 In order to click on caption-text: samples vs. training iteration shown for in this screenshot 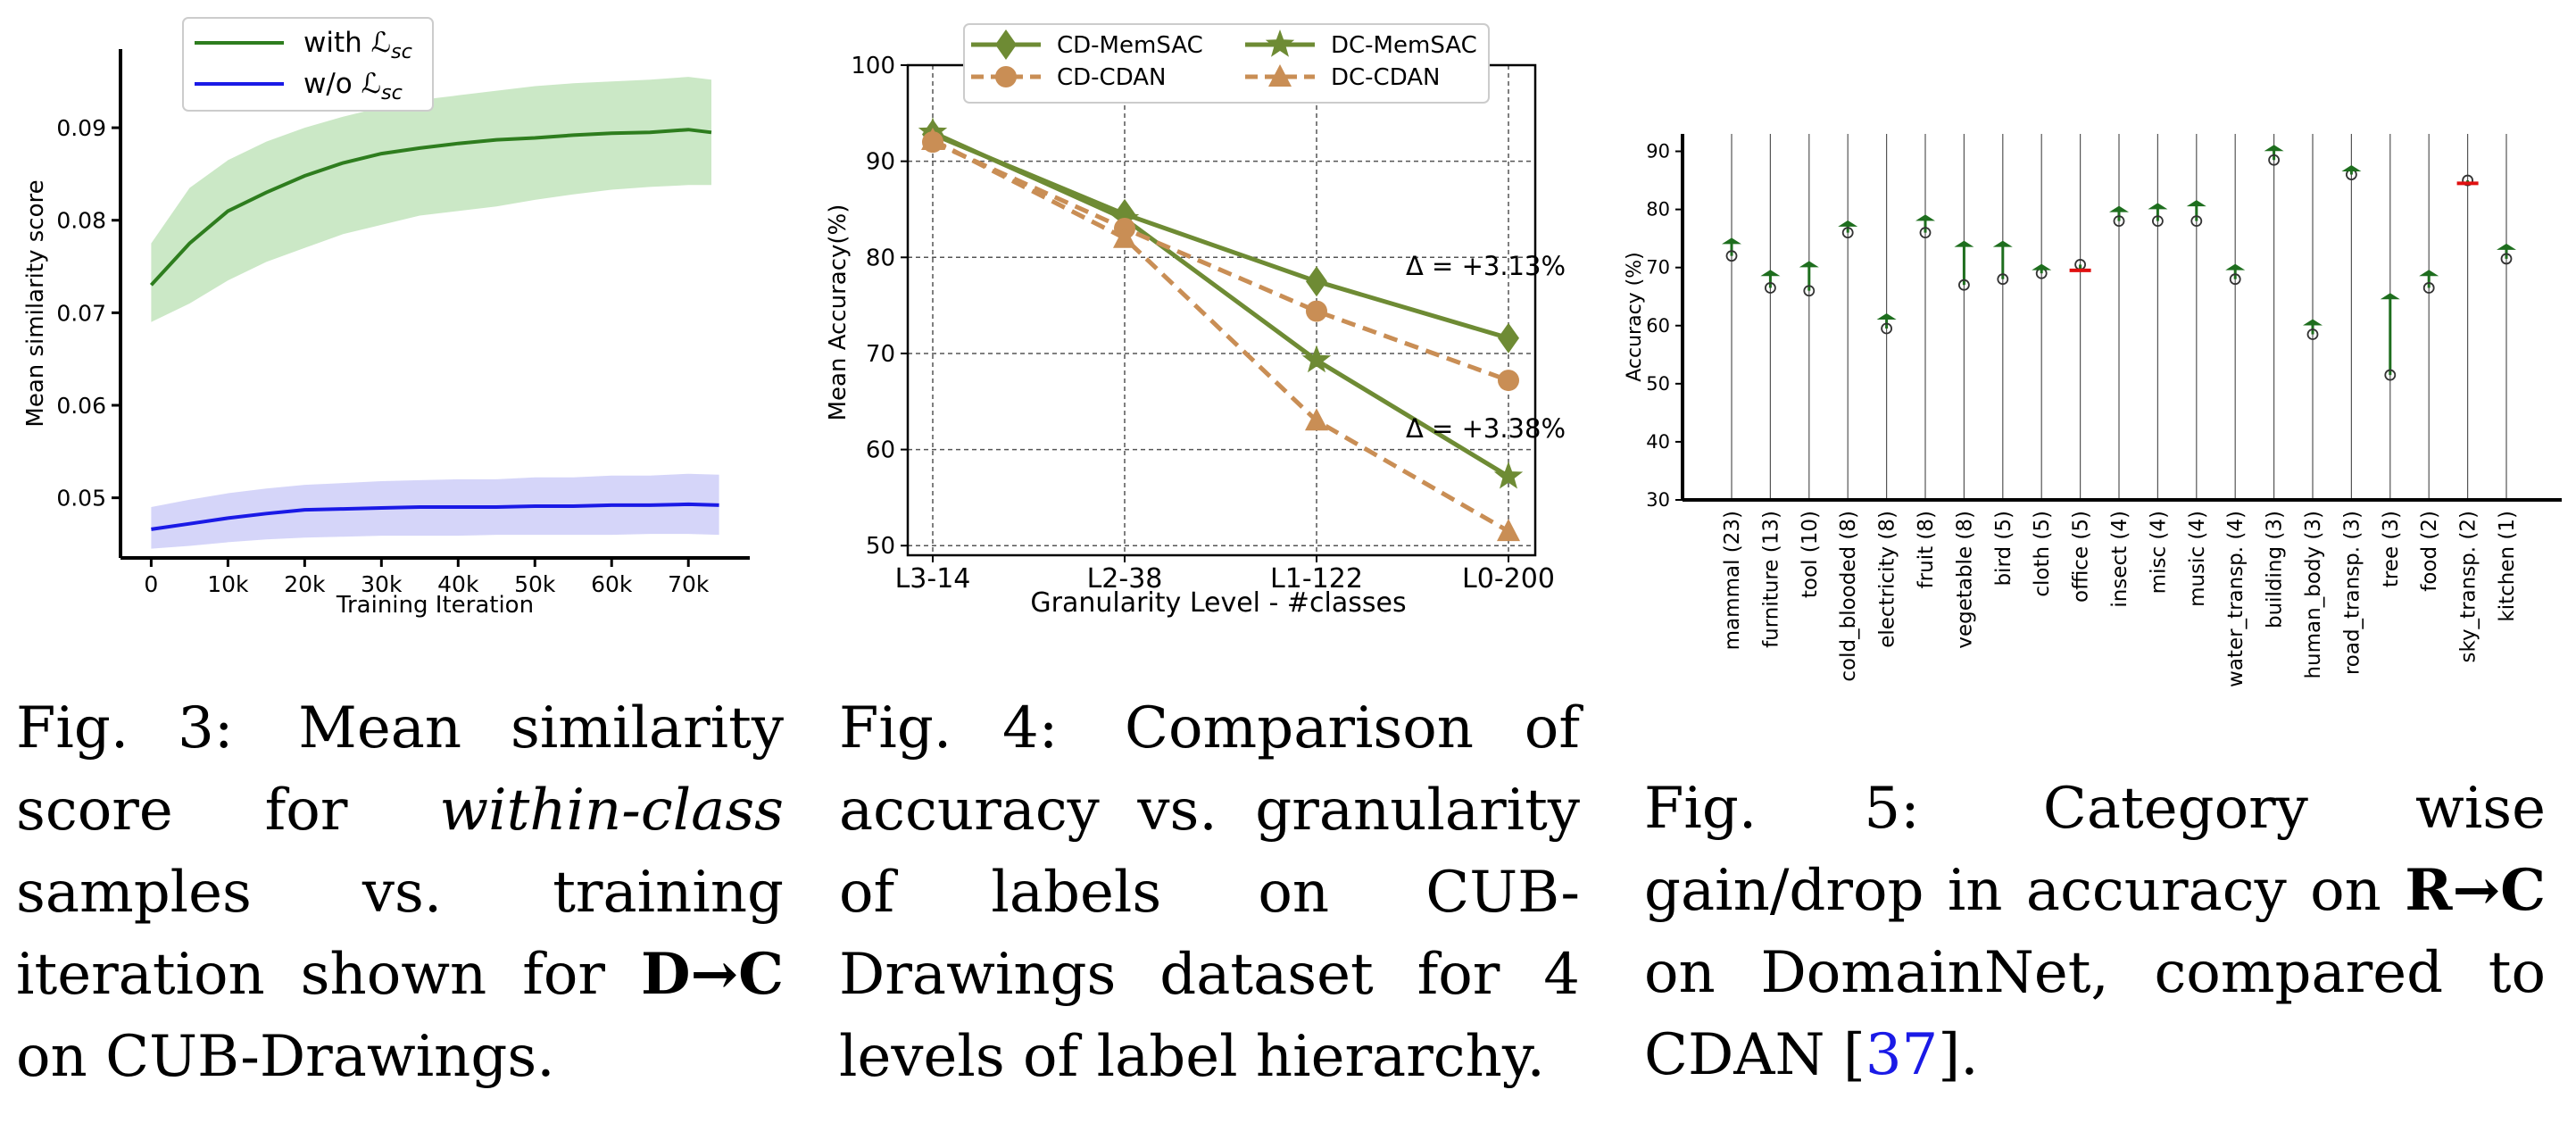, I will do `click(400, 934)`.